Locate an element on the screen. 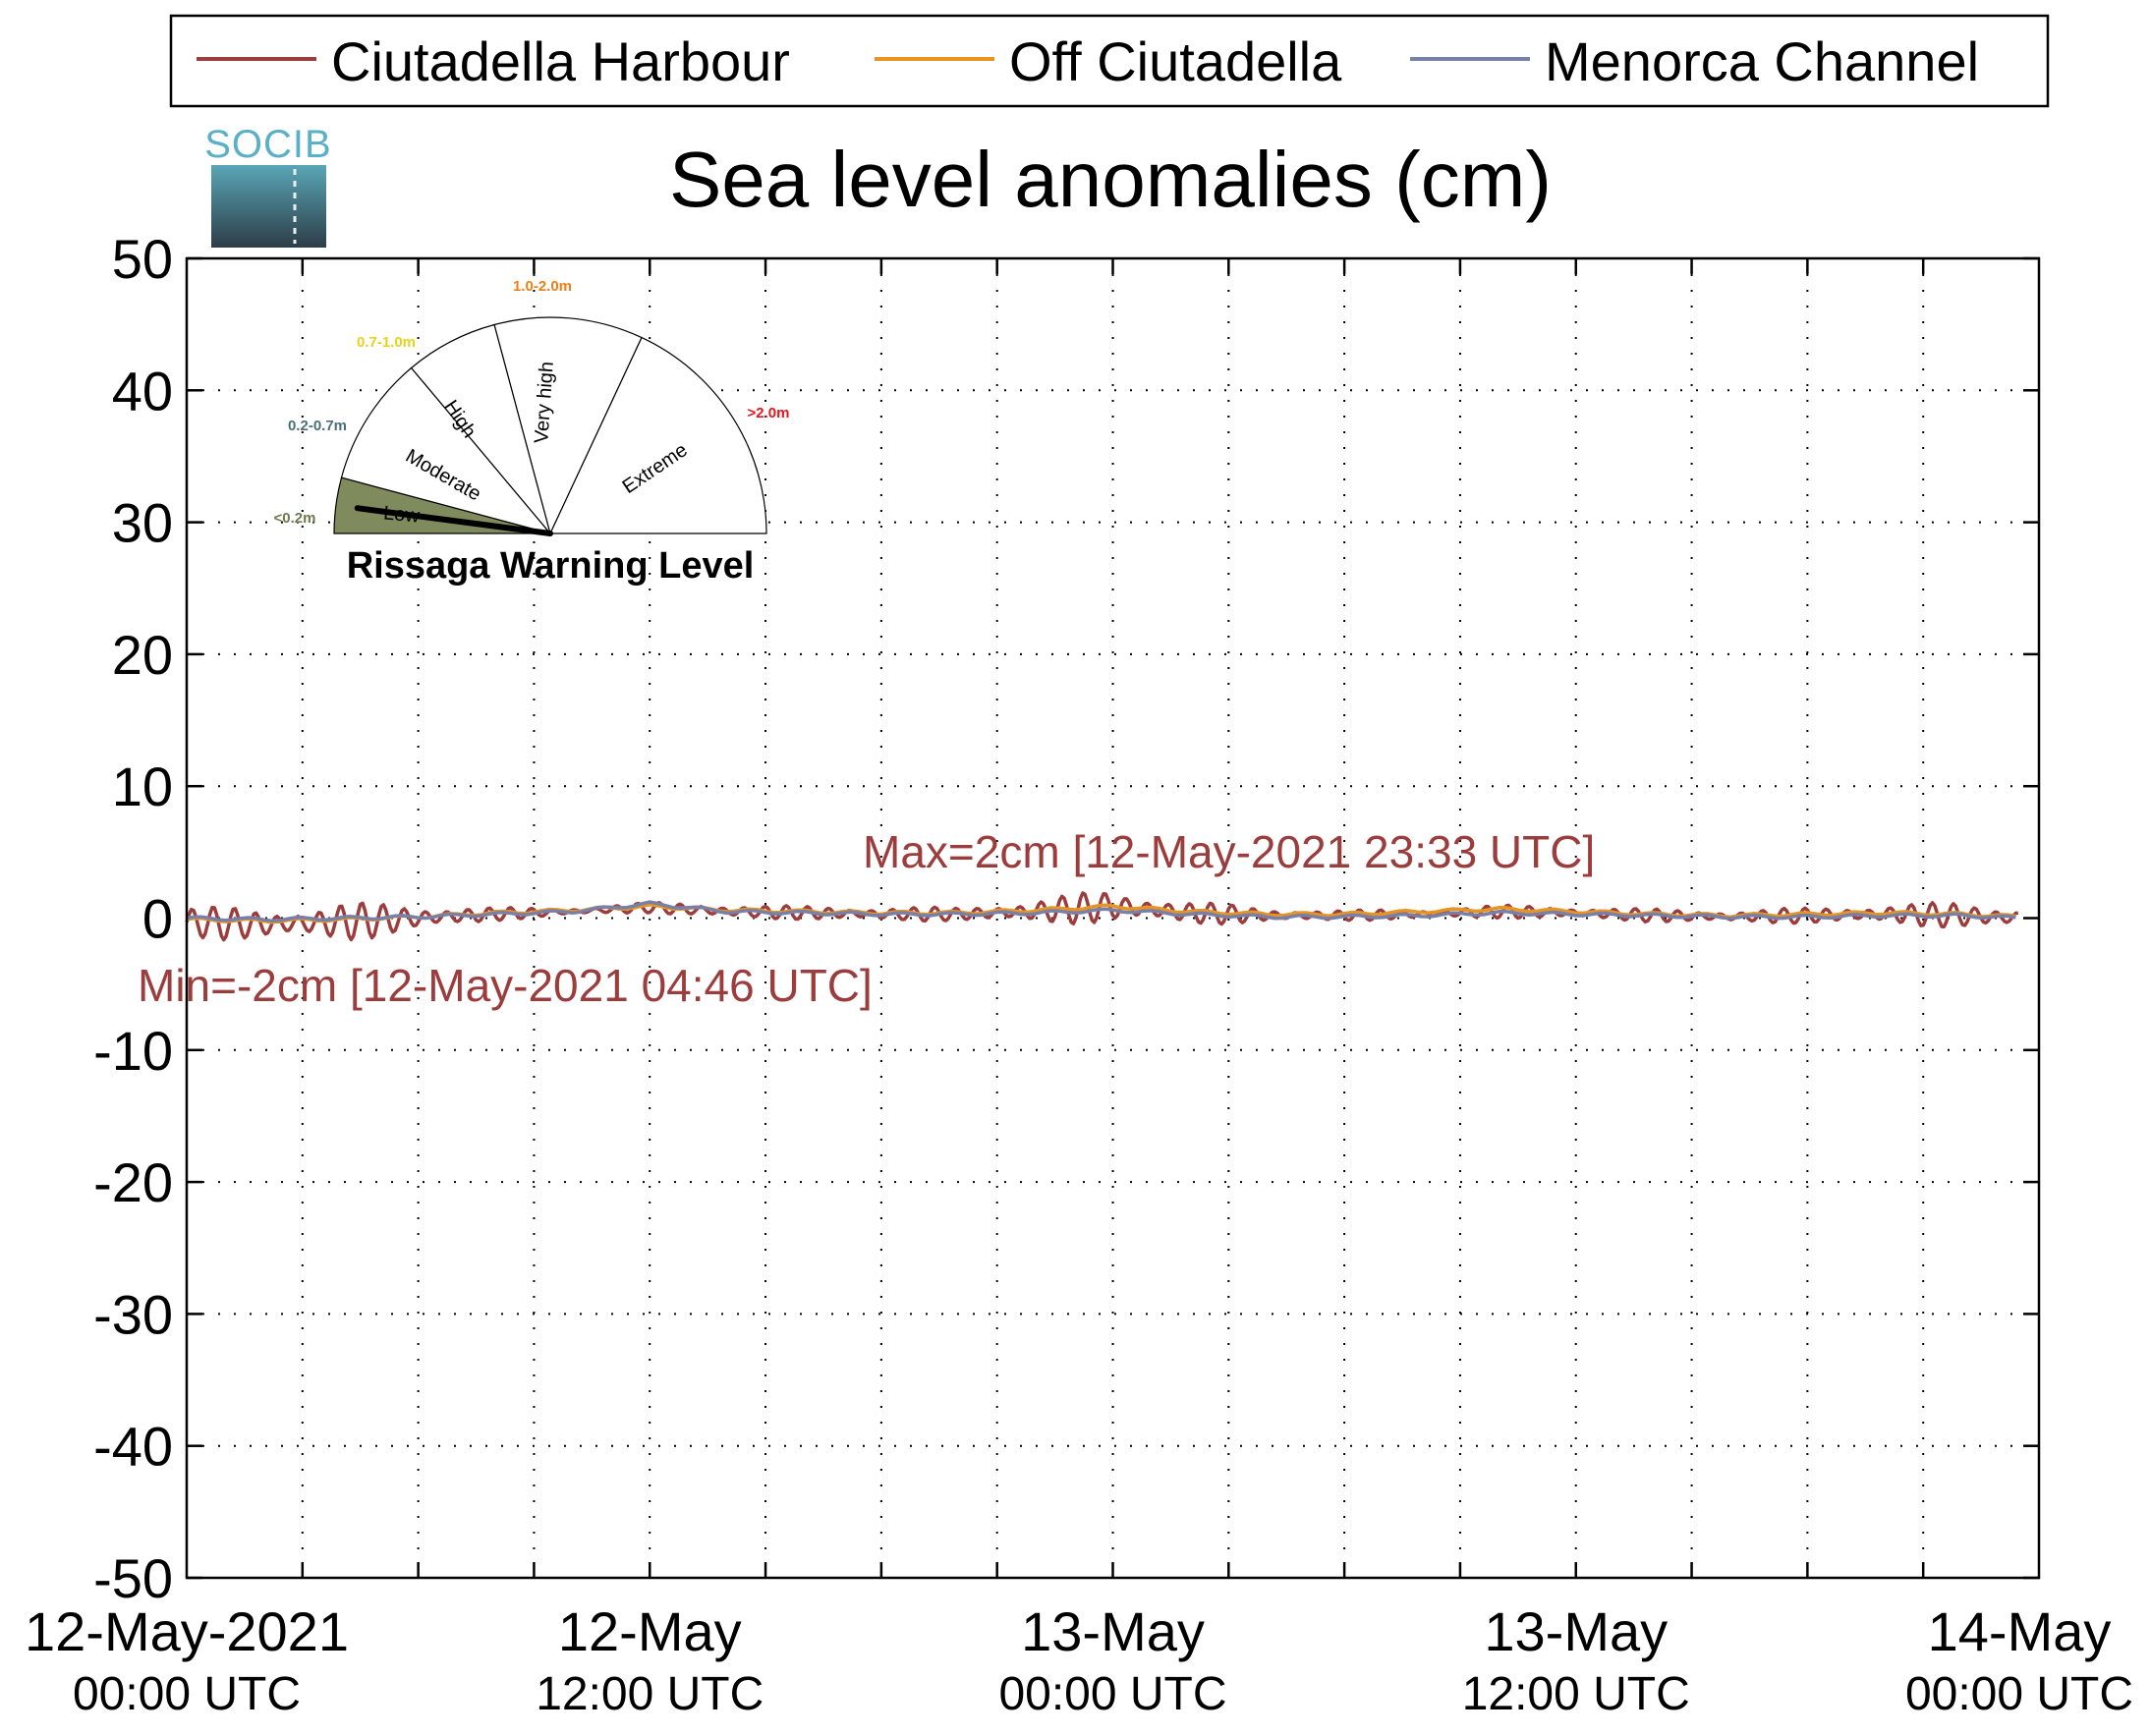 The height and width of the screenshot is (1736, 2150). x-tick-date: 14-May is located at coordinates (2020, 1631).